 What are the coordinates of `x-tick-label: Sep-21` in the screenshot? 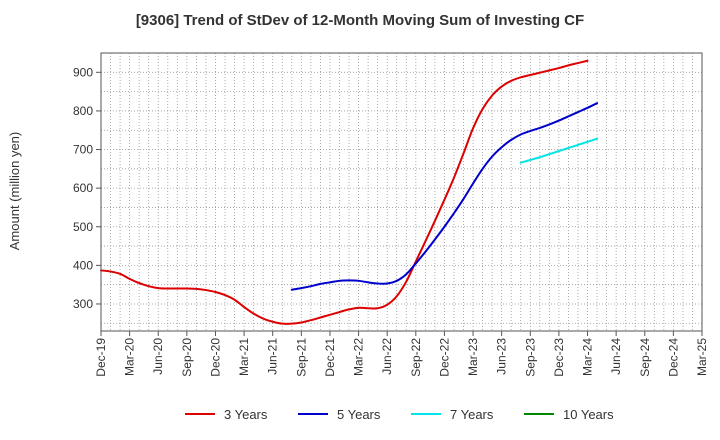 It's located at (301, 357).